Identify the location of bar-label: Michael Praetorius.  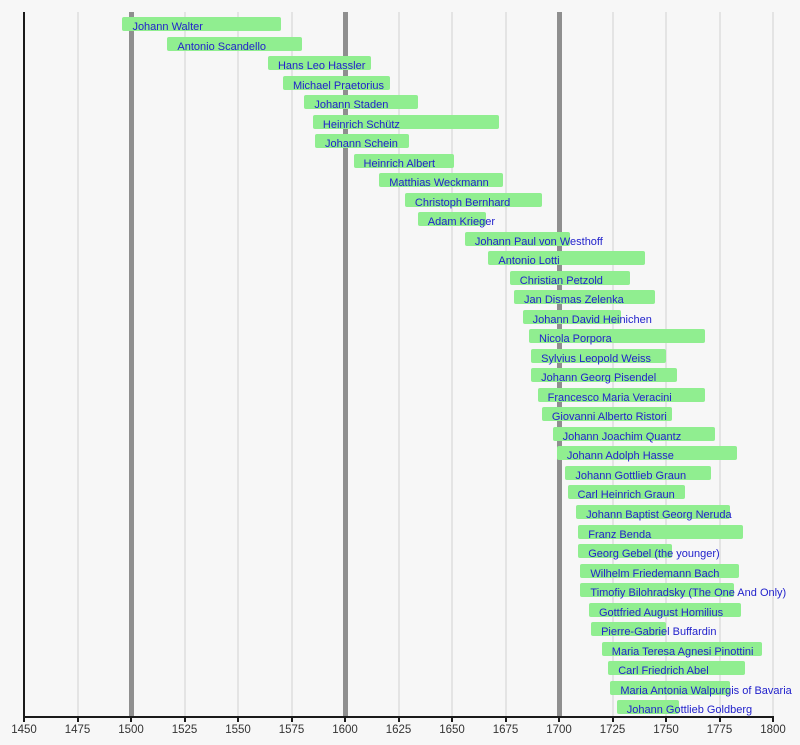
(338, 85).